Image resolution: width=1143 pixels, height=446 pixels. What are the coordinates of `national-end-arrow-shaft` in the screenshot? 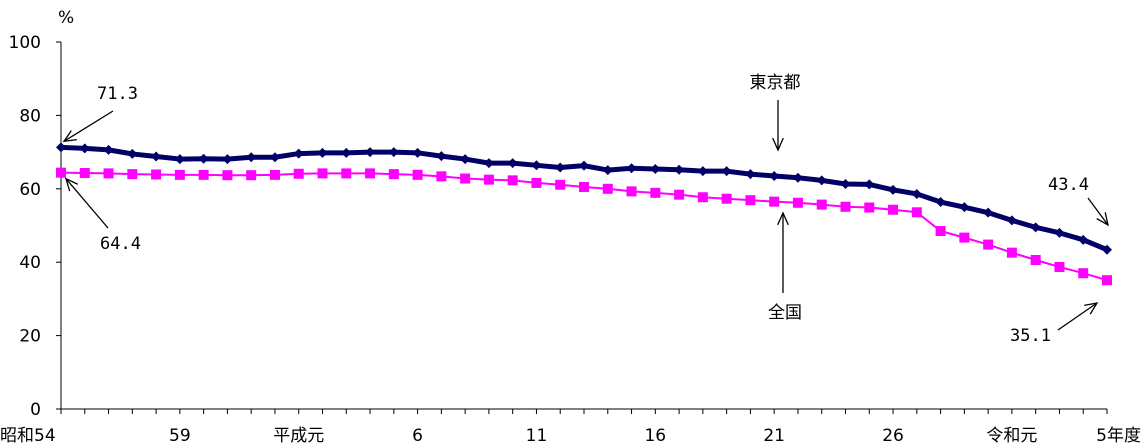 It's located at (1077, 316).